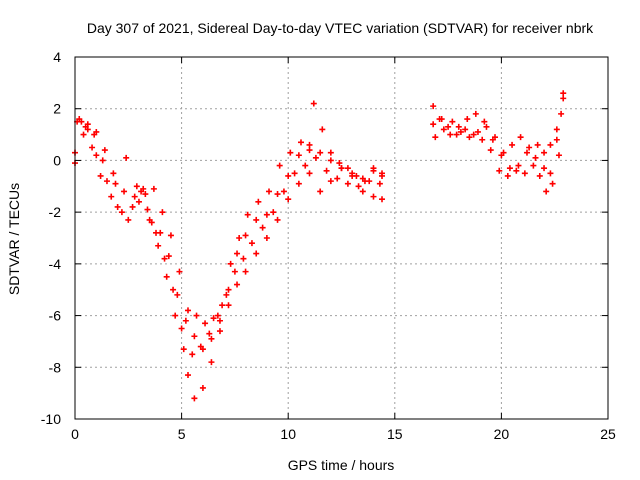  What do you see at coordinates (57, 109) in the screenshot?
I see `y-tick-label: 2` at bounding box center [57, 109].